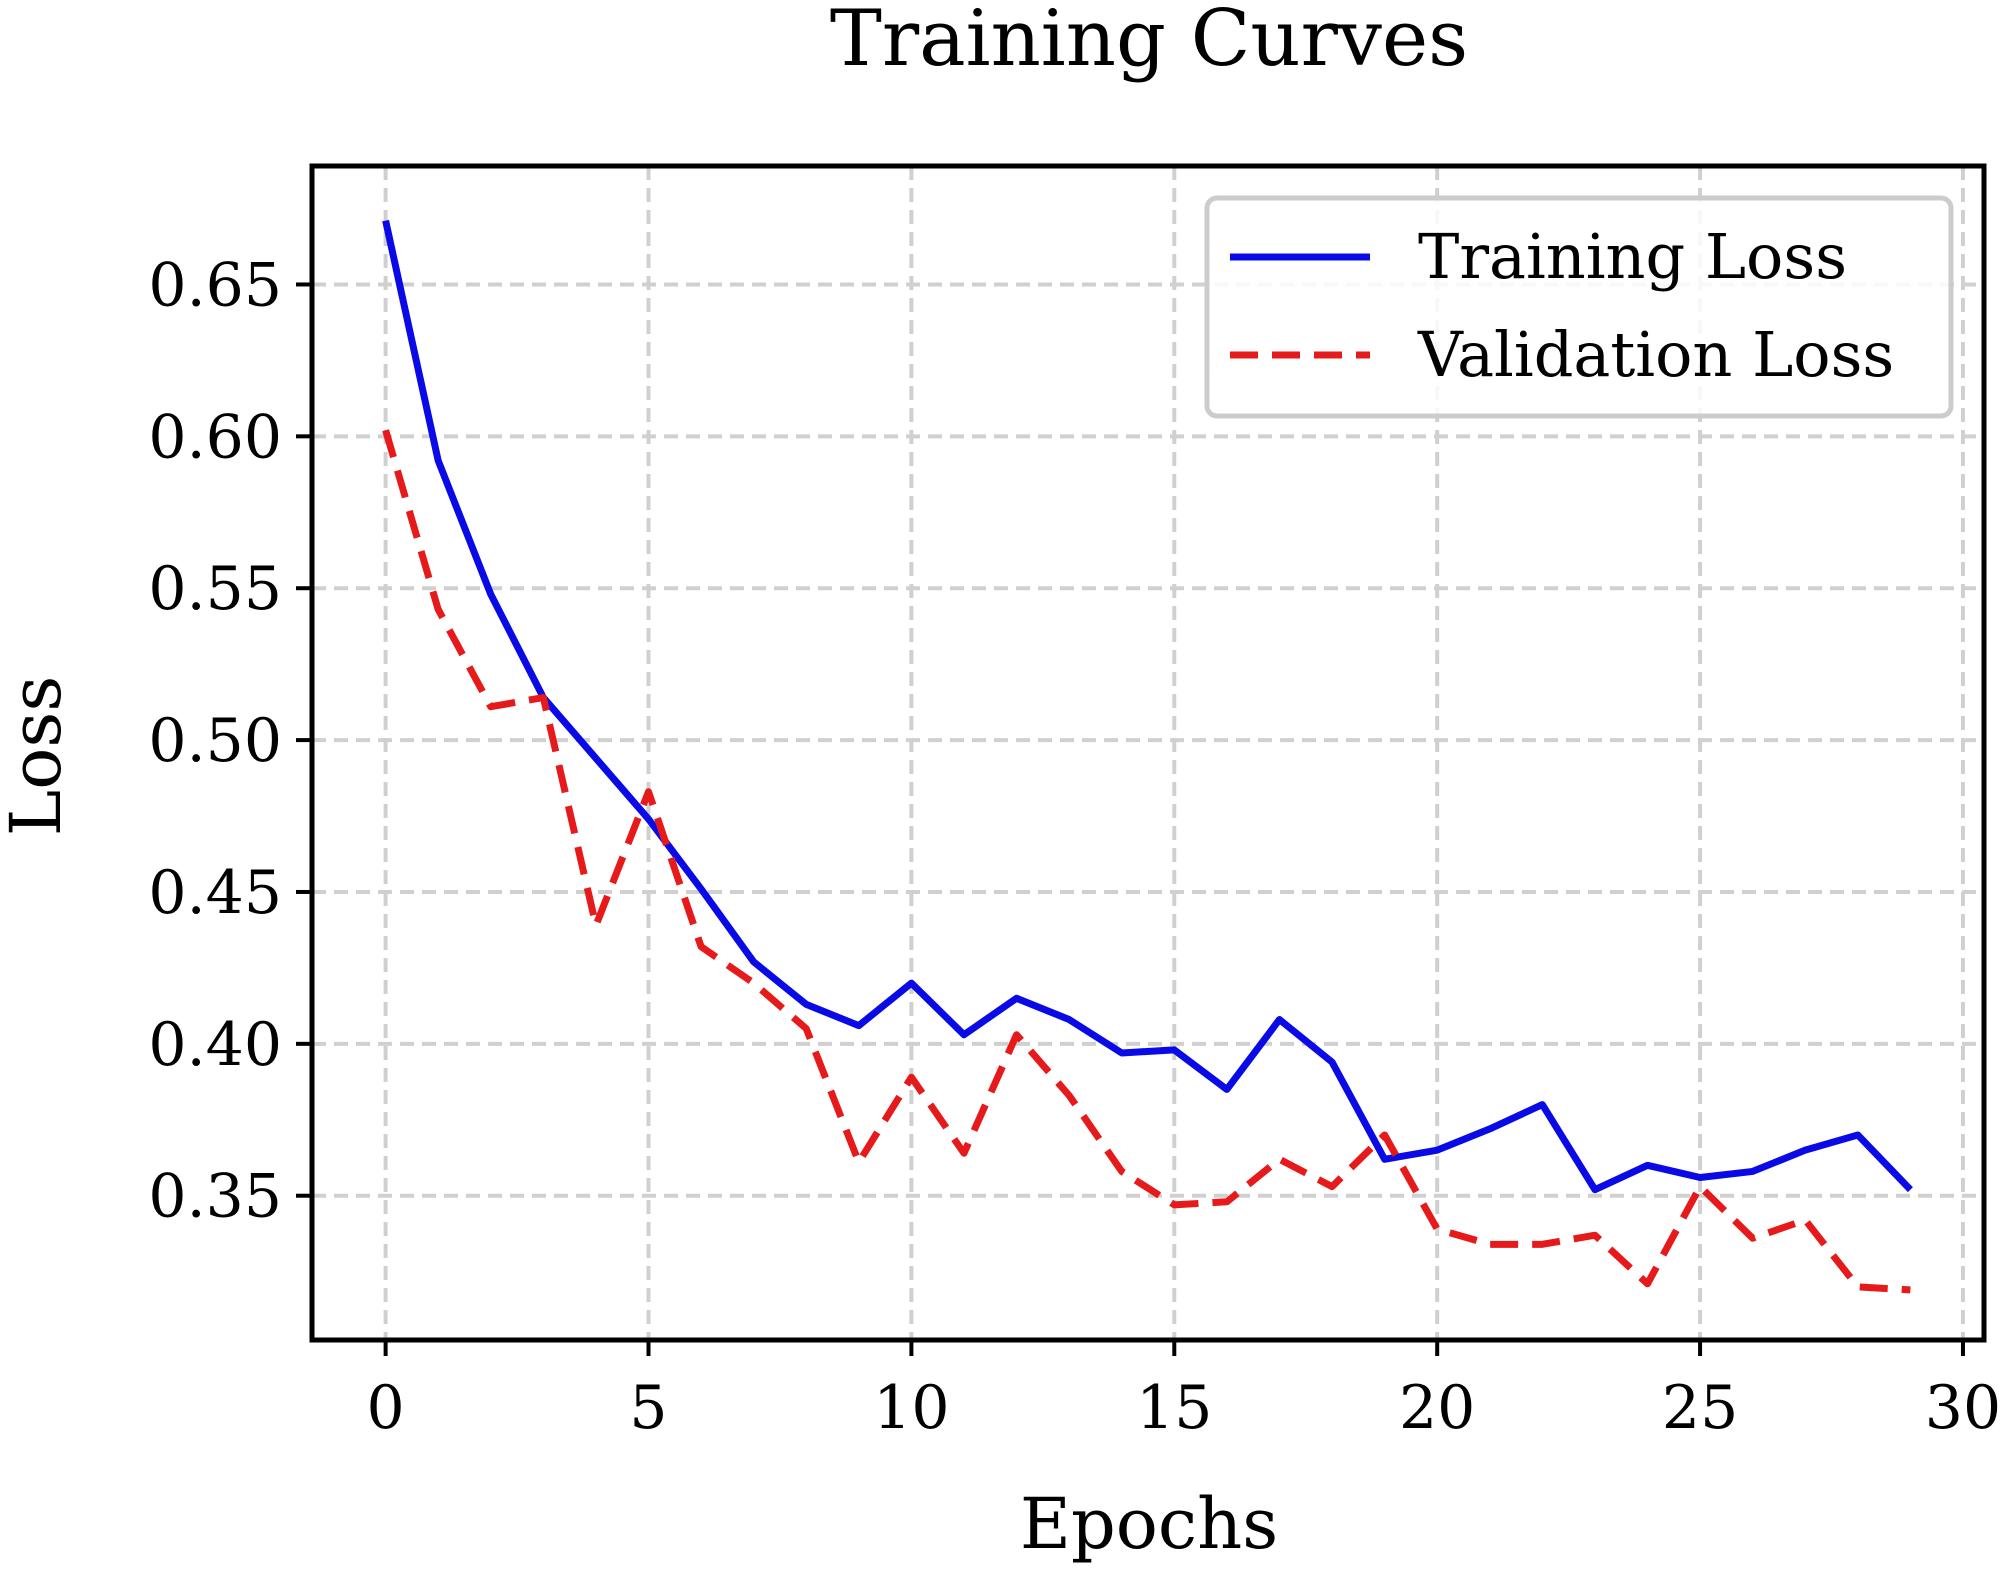 The width and height of the screenshot is (2000, 1570). I want to click on legend: Training Loss Validation Loss, so click(1579, 307).